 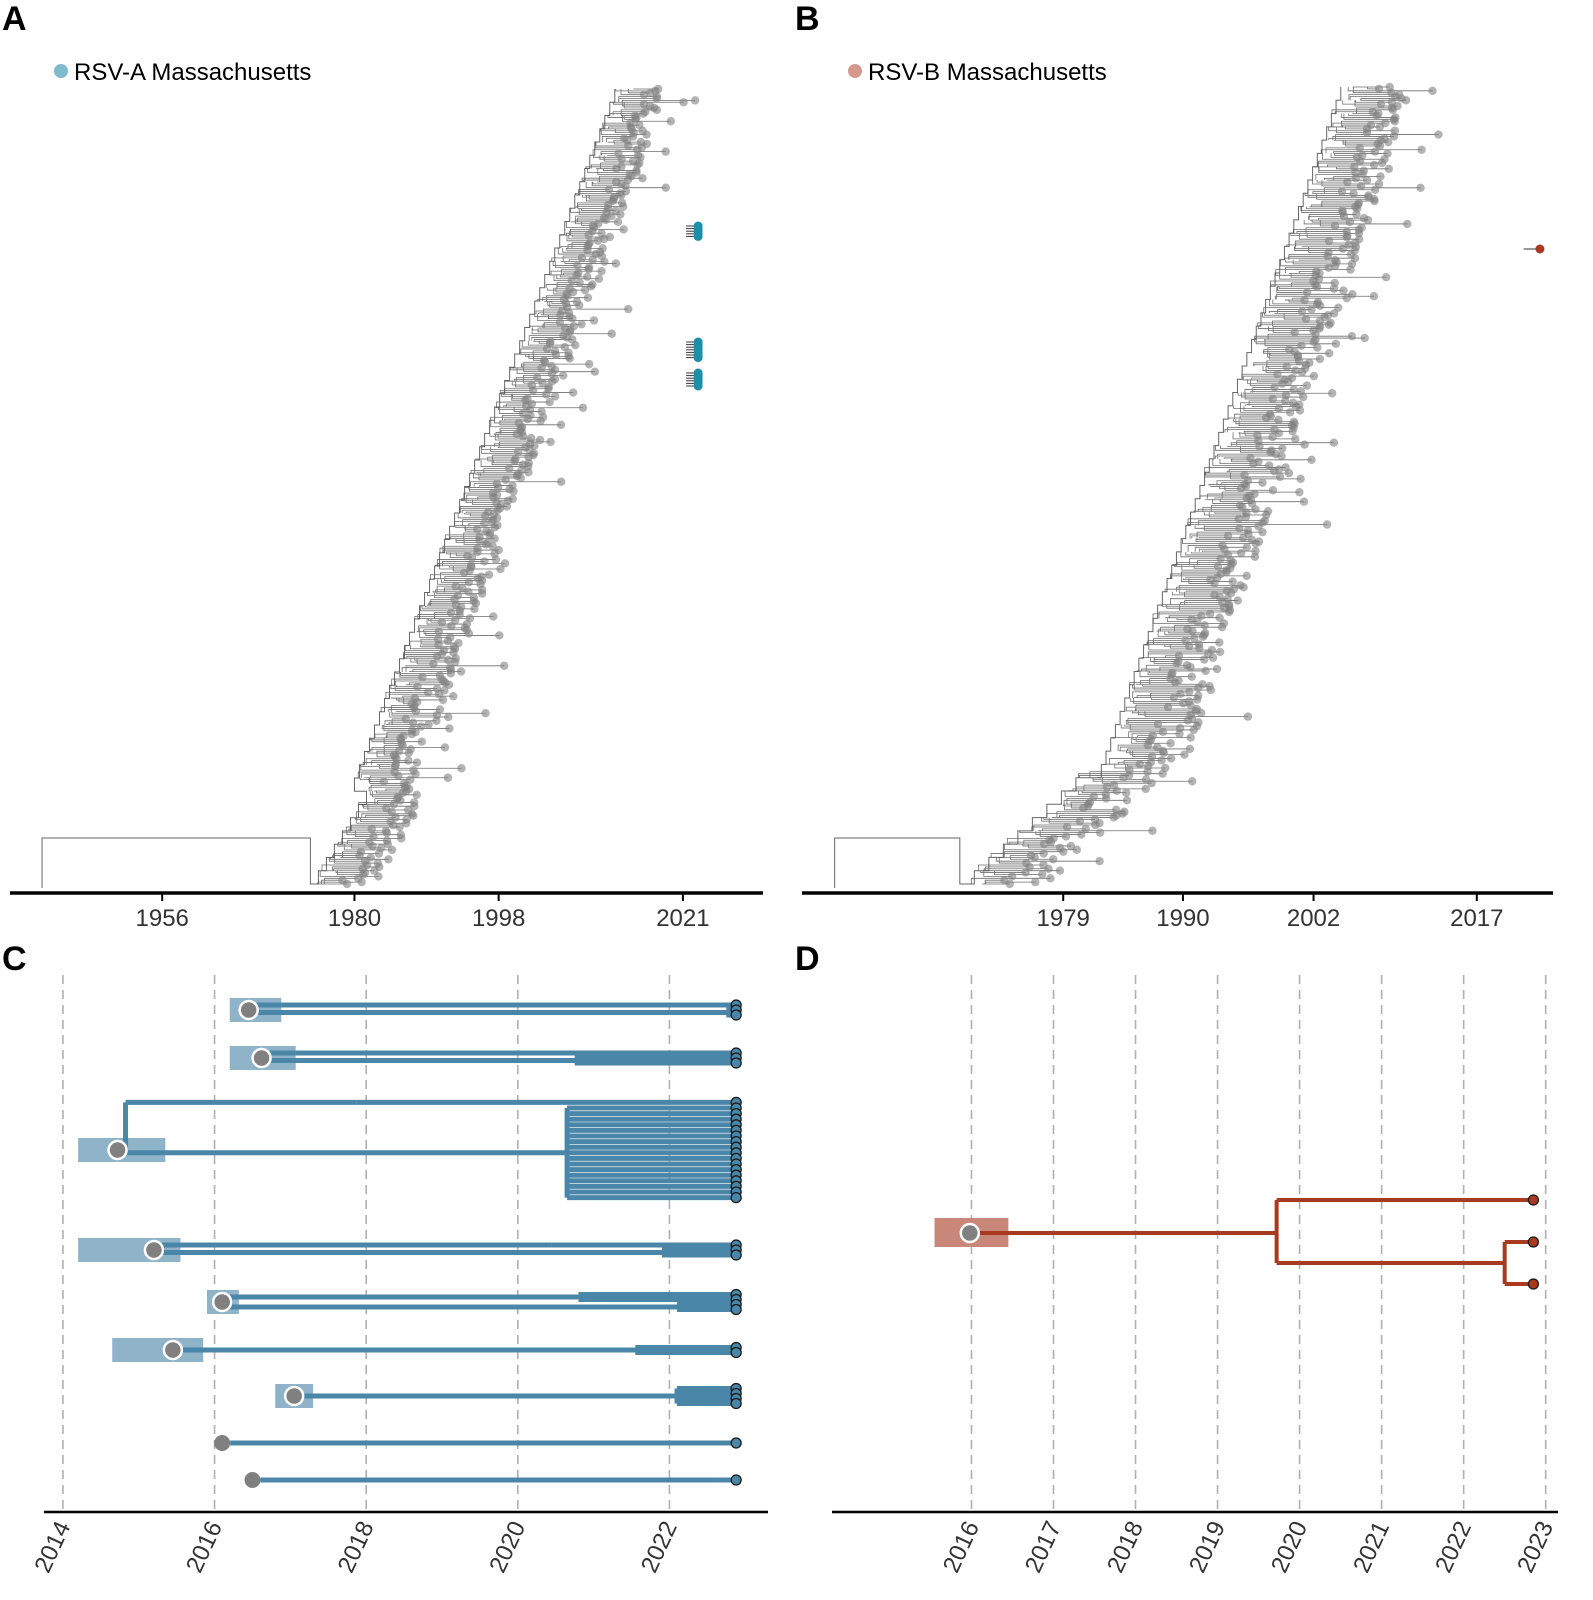 I want to click on tree-branches, so click(x=506, y=486).